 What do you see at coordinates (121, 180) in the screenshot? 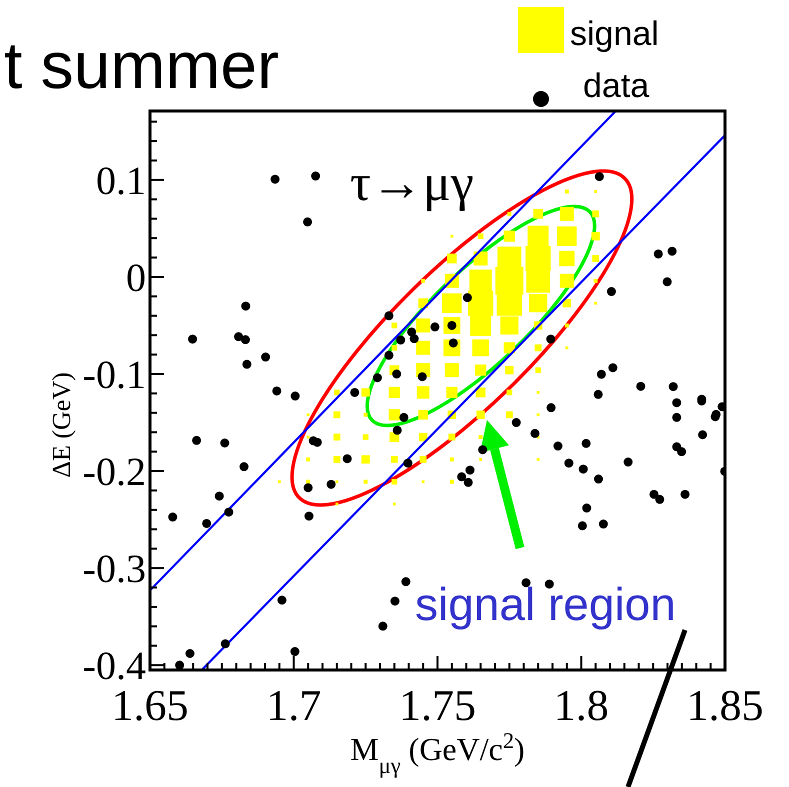
I see `y-tick-label: 0.1` at bounding box center [121, 180].